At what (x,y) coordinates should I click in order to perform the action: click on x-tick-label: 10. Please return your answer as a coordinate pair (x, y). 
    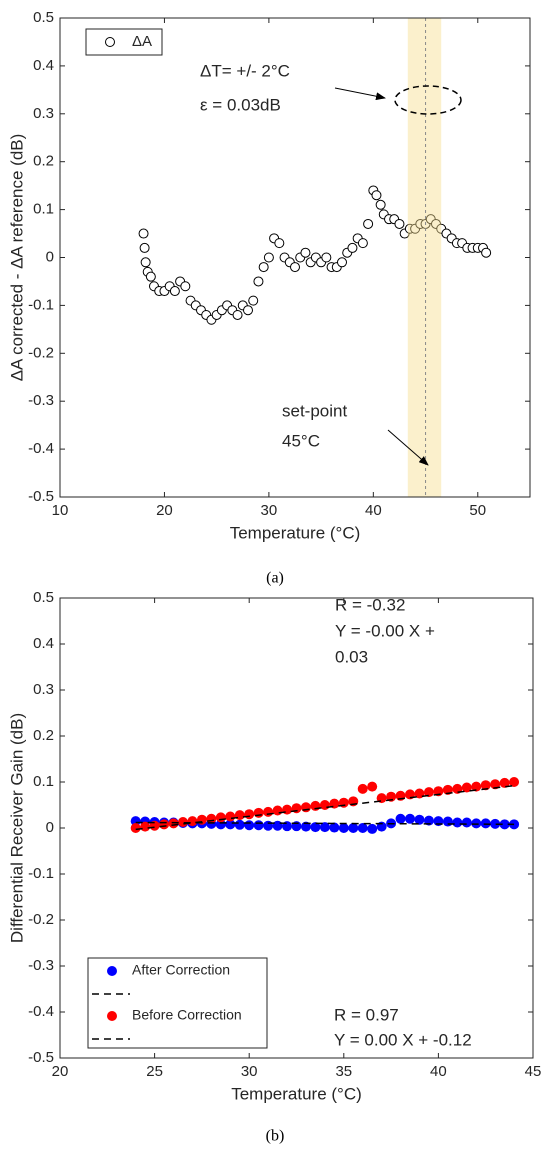
    Looking at the image, I should click on (60, 510).